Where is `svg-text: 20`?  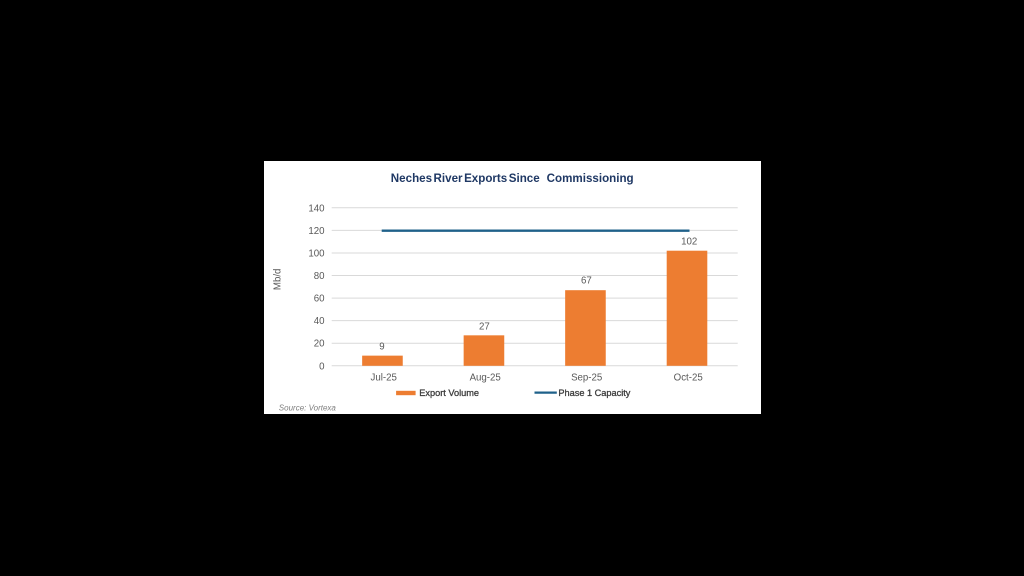
svg-text: 20 is located at coordinates (319, 343).